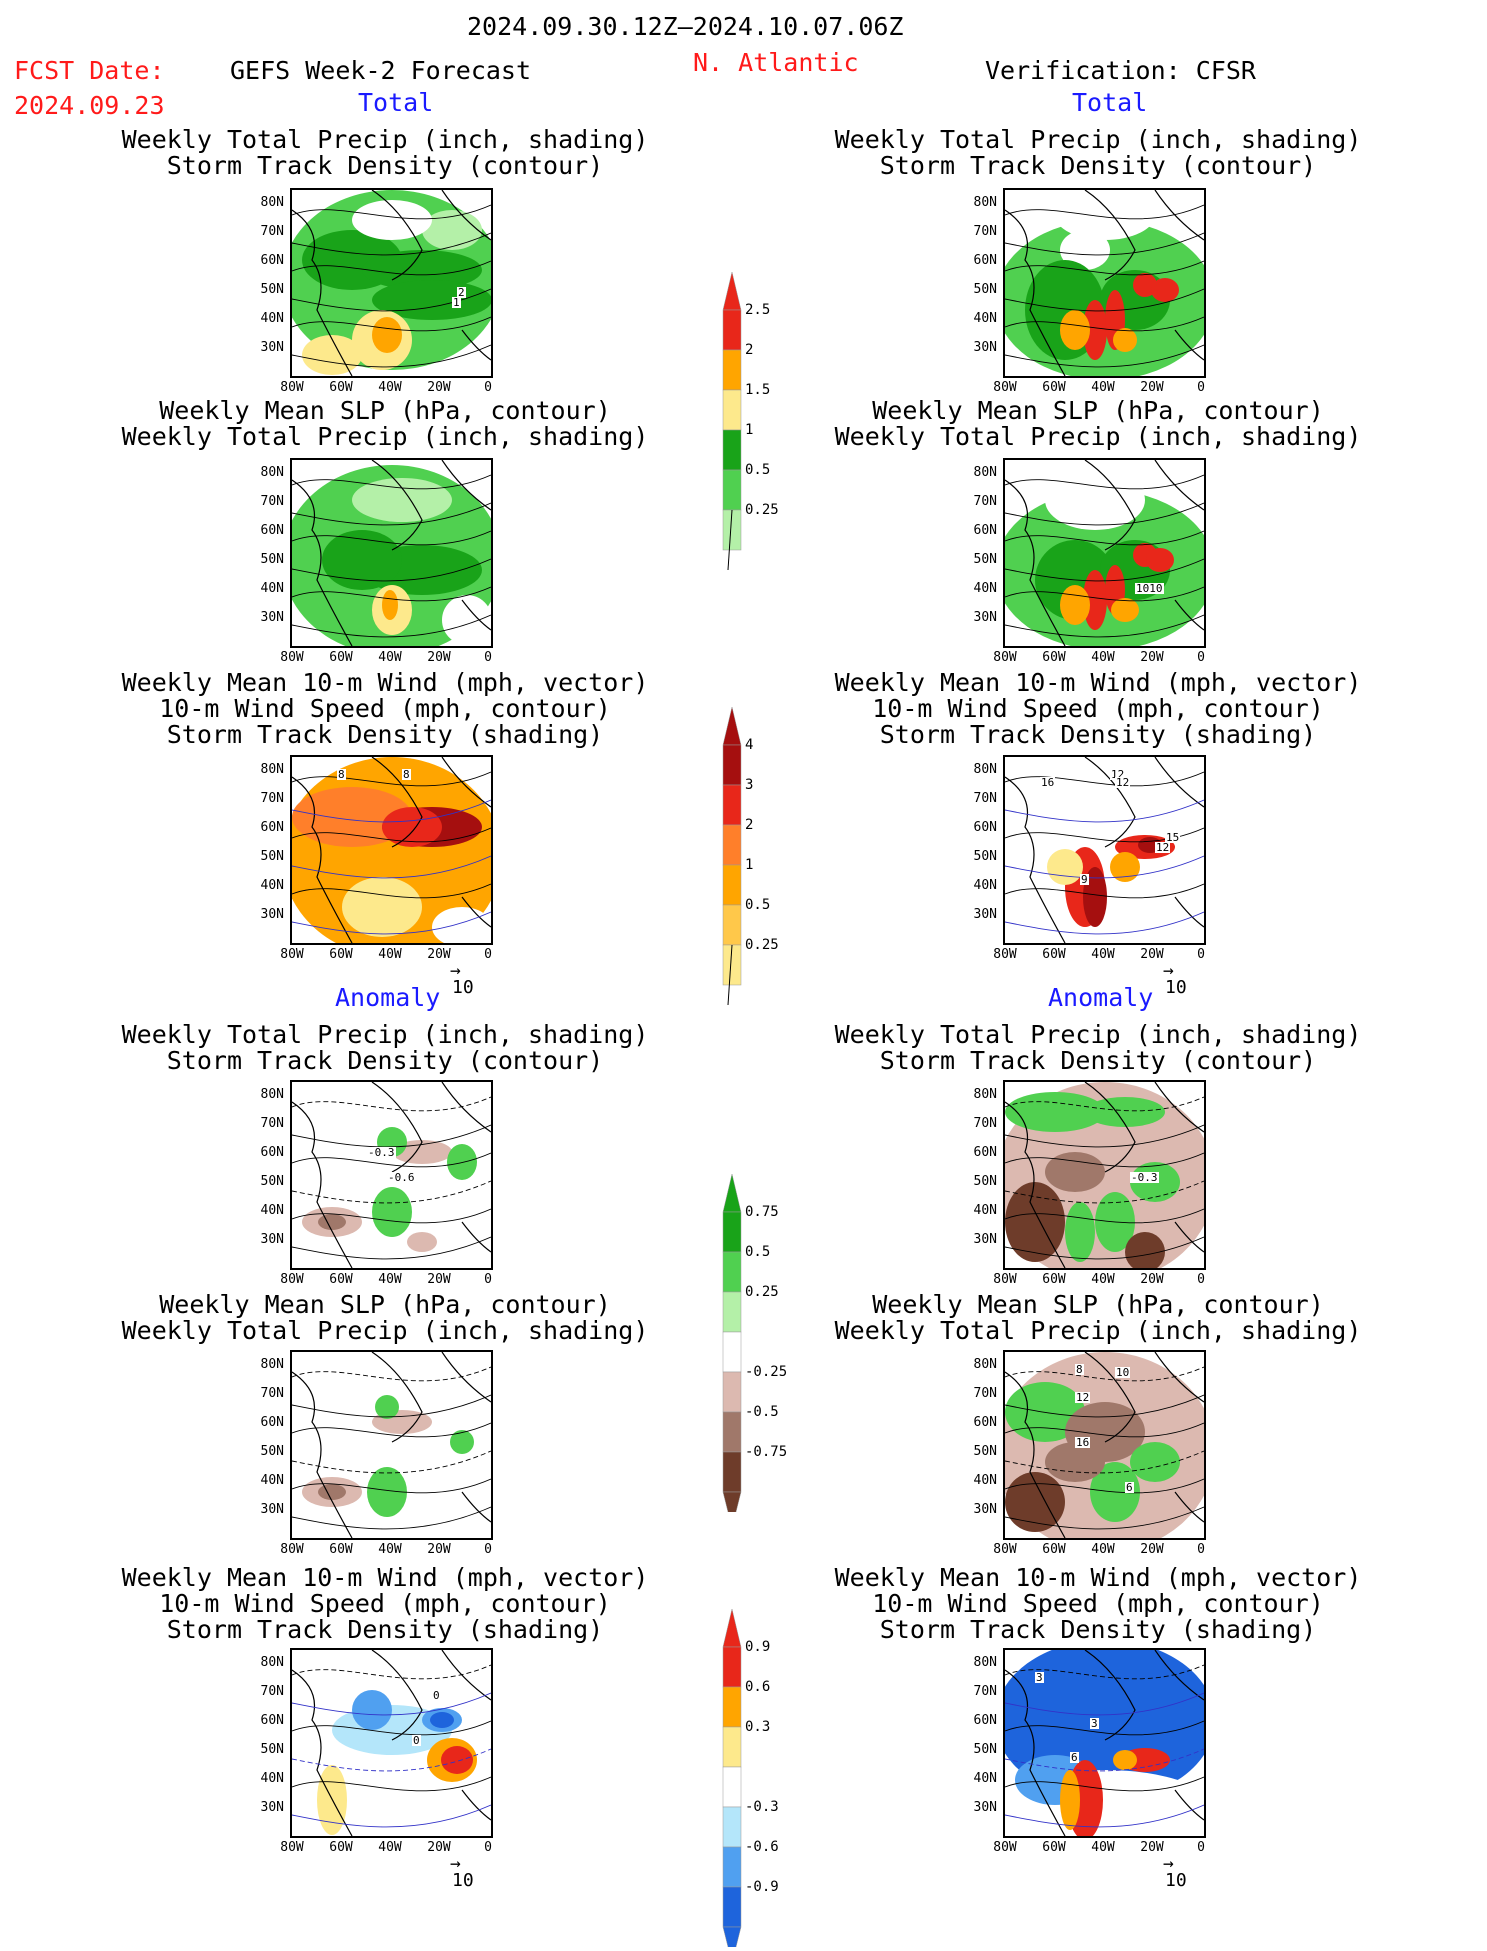 The height and width of the screenshot is (1951, 1487). Describe the element at coordinates (385, 734) in the screenshot. I see `panel-title-line: Storm Track Density (shading)` at that location.